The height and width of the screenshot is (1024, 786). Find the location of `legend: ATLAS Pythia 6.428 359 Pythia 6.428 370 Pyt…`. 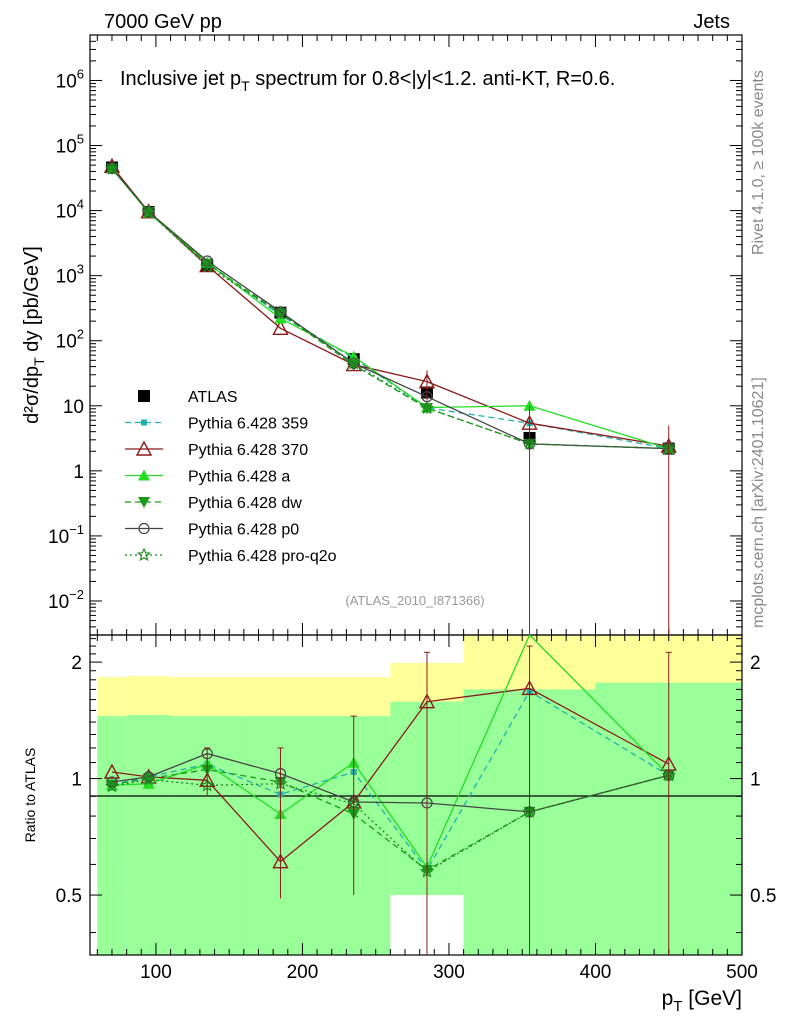

legend: ATLAS Pythia 6.428 359 Pythia 6.428 370 Pyt… is located at coordinates (231, 477).